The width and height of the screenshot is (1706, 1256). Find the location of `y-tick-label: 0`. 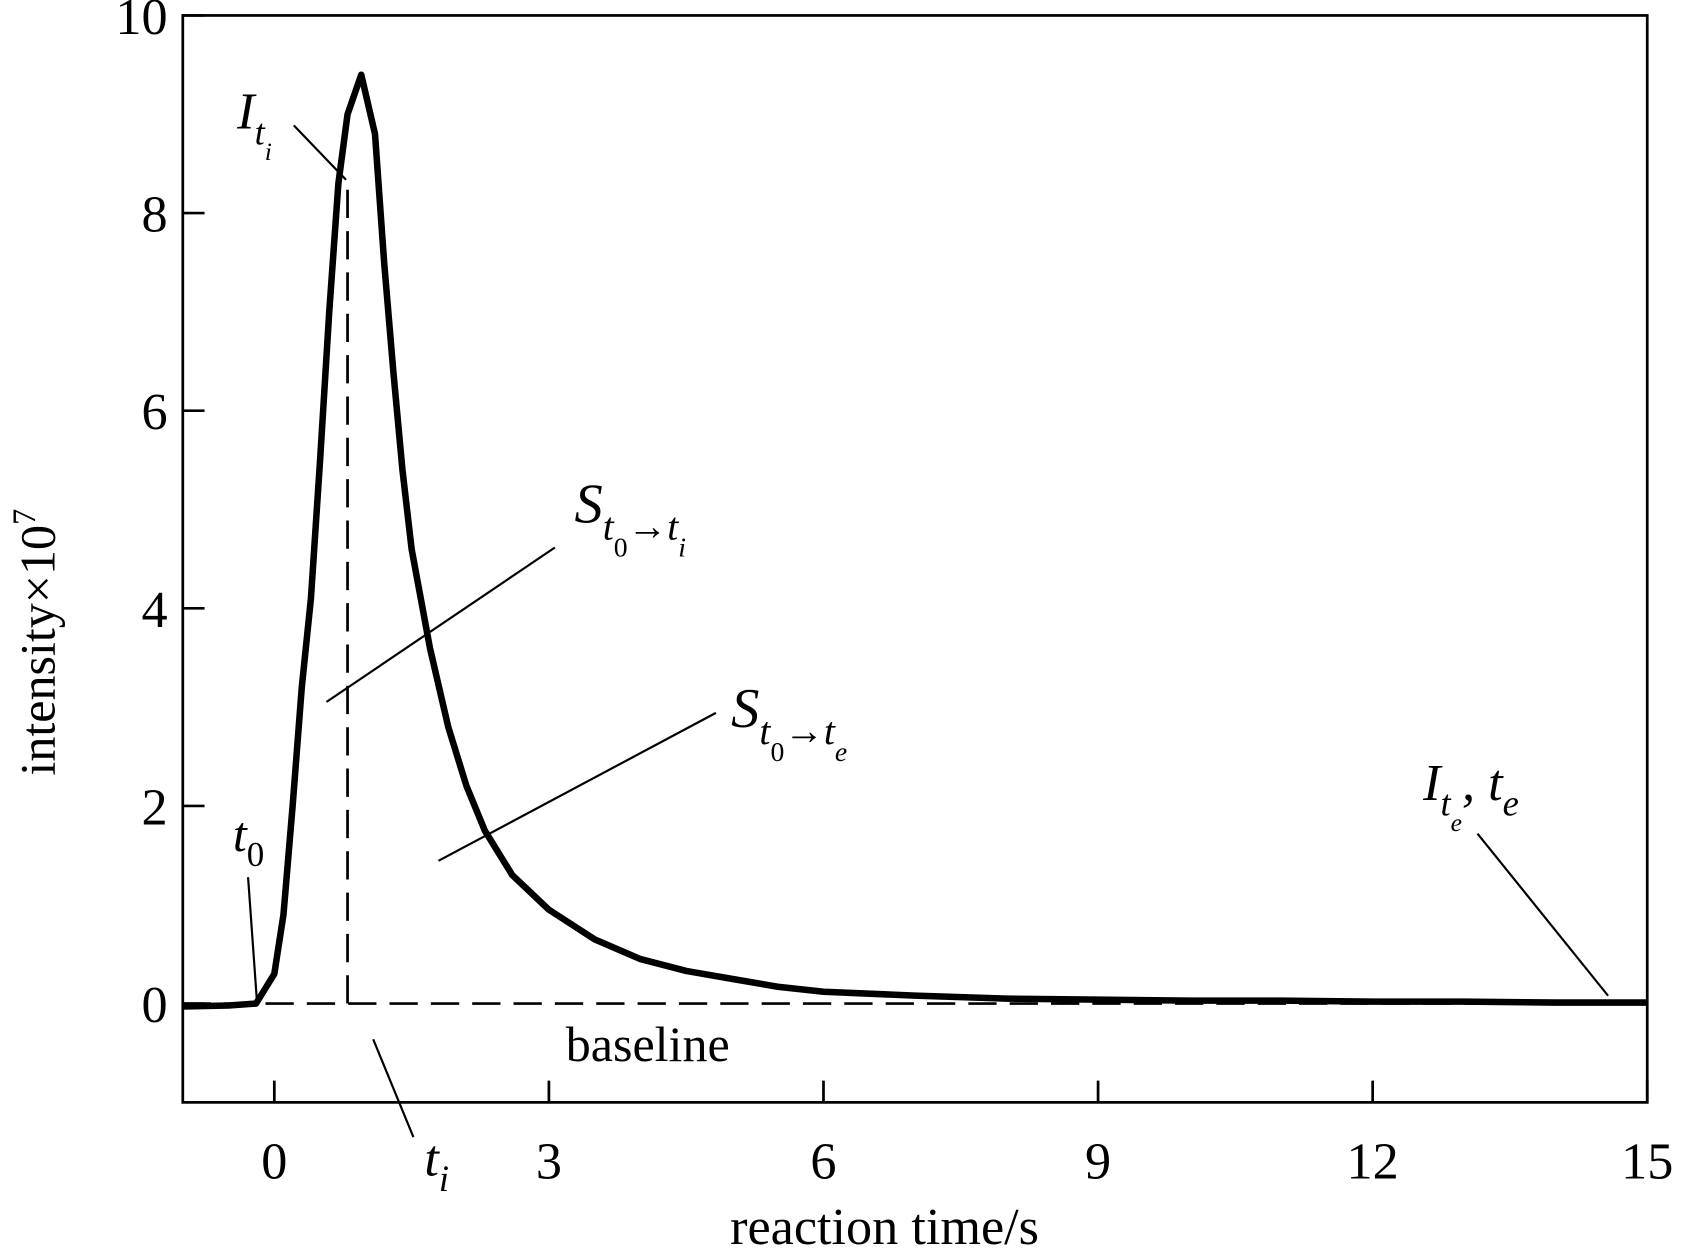

y-tick-label: 0 is located at coordinates (154, 1005).